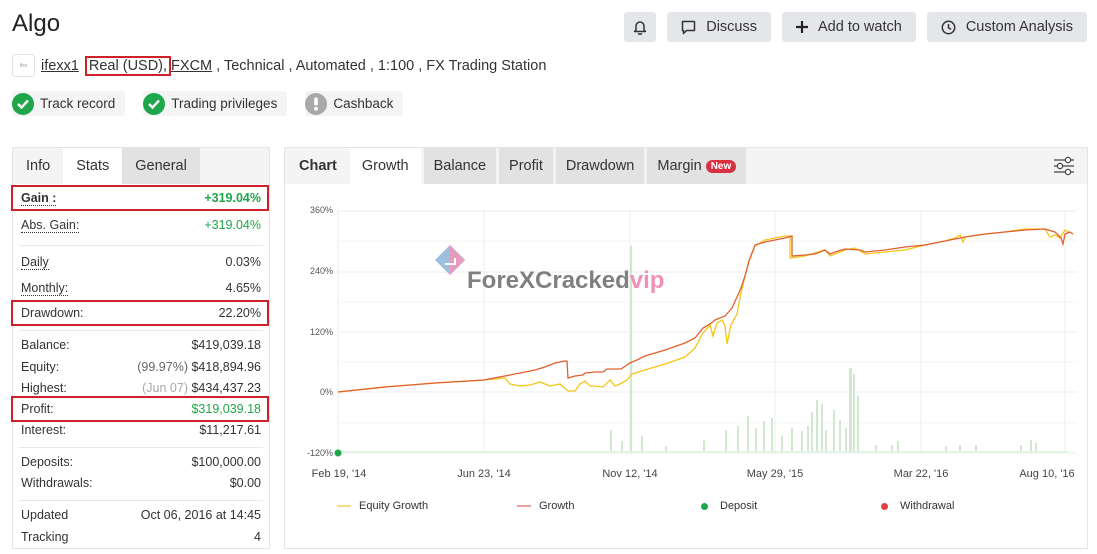  What do you see at coordinates (60, 65) in the screenshot?
I see `user-link: ifexx1` at bounding box center [60, 65].